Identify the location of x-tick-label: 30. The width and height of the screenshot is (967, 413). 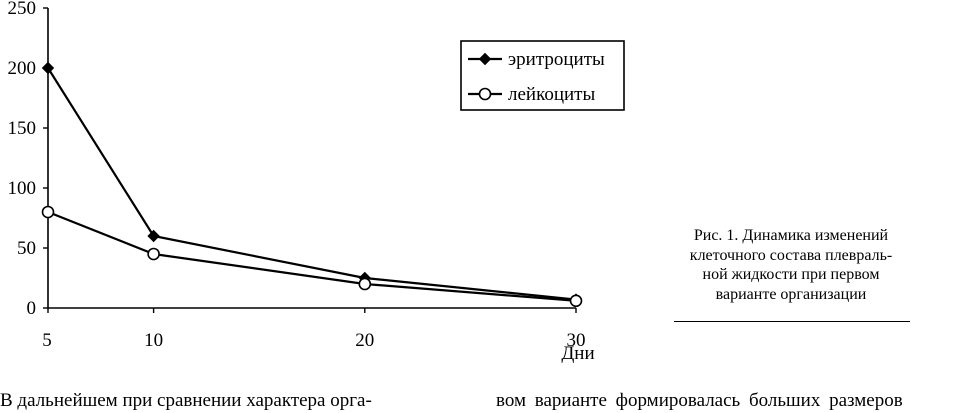
(576, 340).